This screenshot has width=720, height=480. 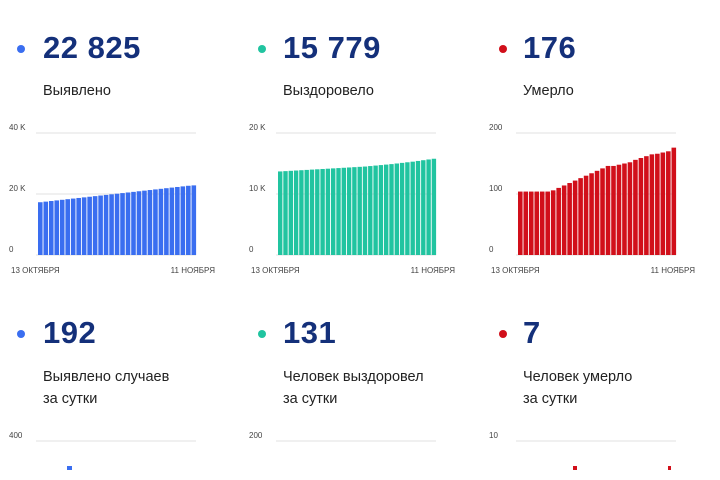 I want to click on detected-dot-icon, so click(x=21, y=49).